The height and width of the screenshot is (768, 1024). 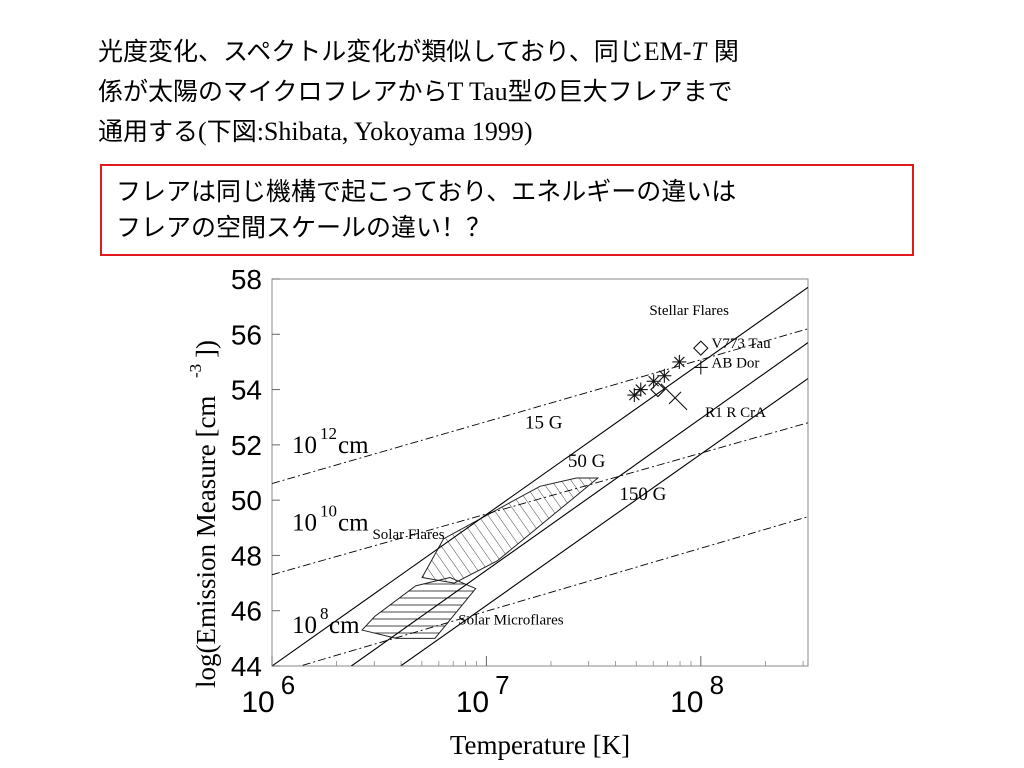 What do you see at coordinates (246, 666) in the screenshot?
I see `y-tick-label-0: 44` at bounding box center [246, 666].